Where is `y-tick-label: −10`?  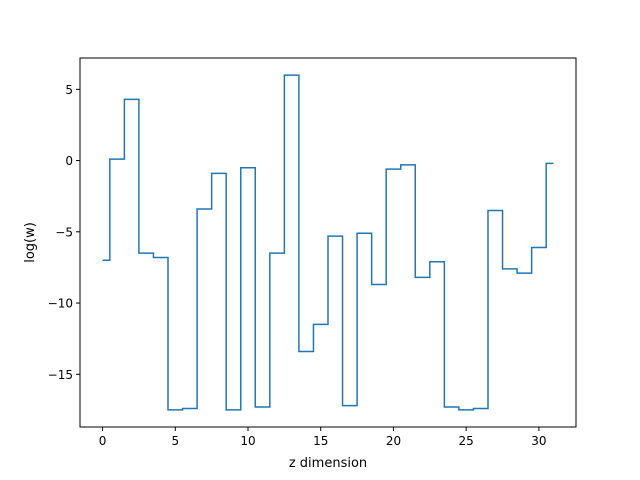
y-tick-label: −10 is located at coordinates (60, 304).